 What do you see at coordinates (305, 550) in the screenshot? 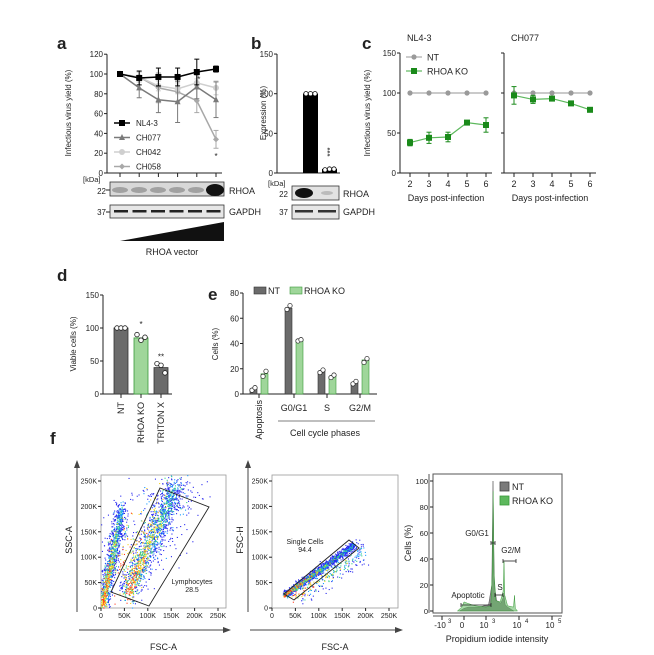
I see `gate-percent: 94.4` at bounding box center [305, 550].